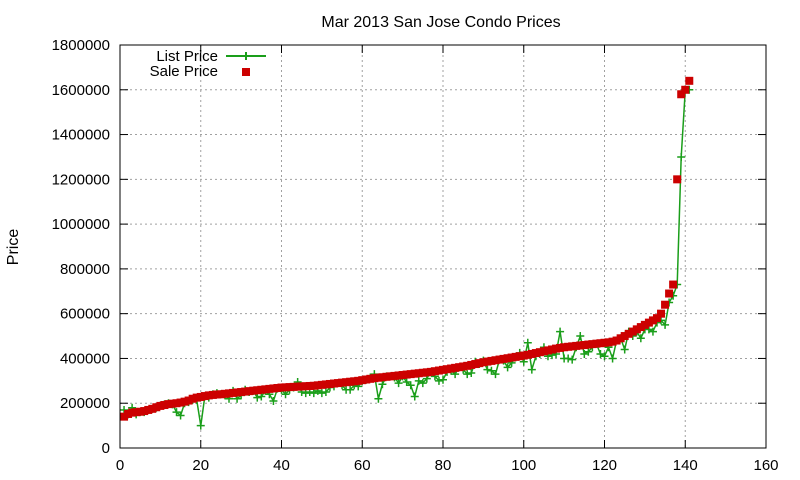 This screenshot has width=800, height=480. What do you see at coordinates (81, 224) in the screenshot?
I see `y-tick-label: 1000000` at bounding box center [81, 224].